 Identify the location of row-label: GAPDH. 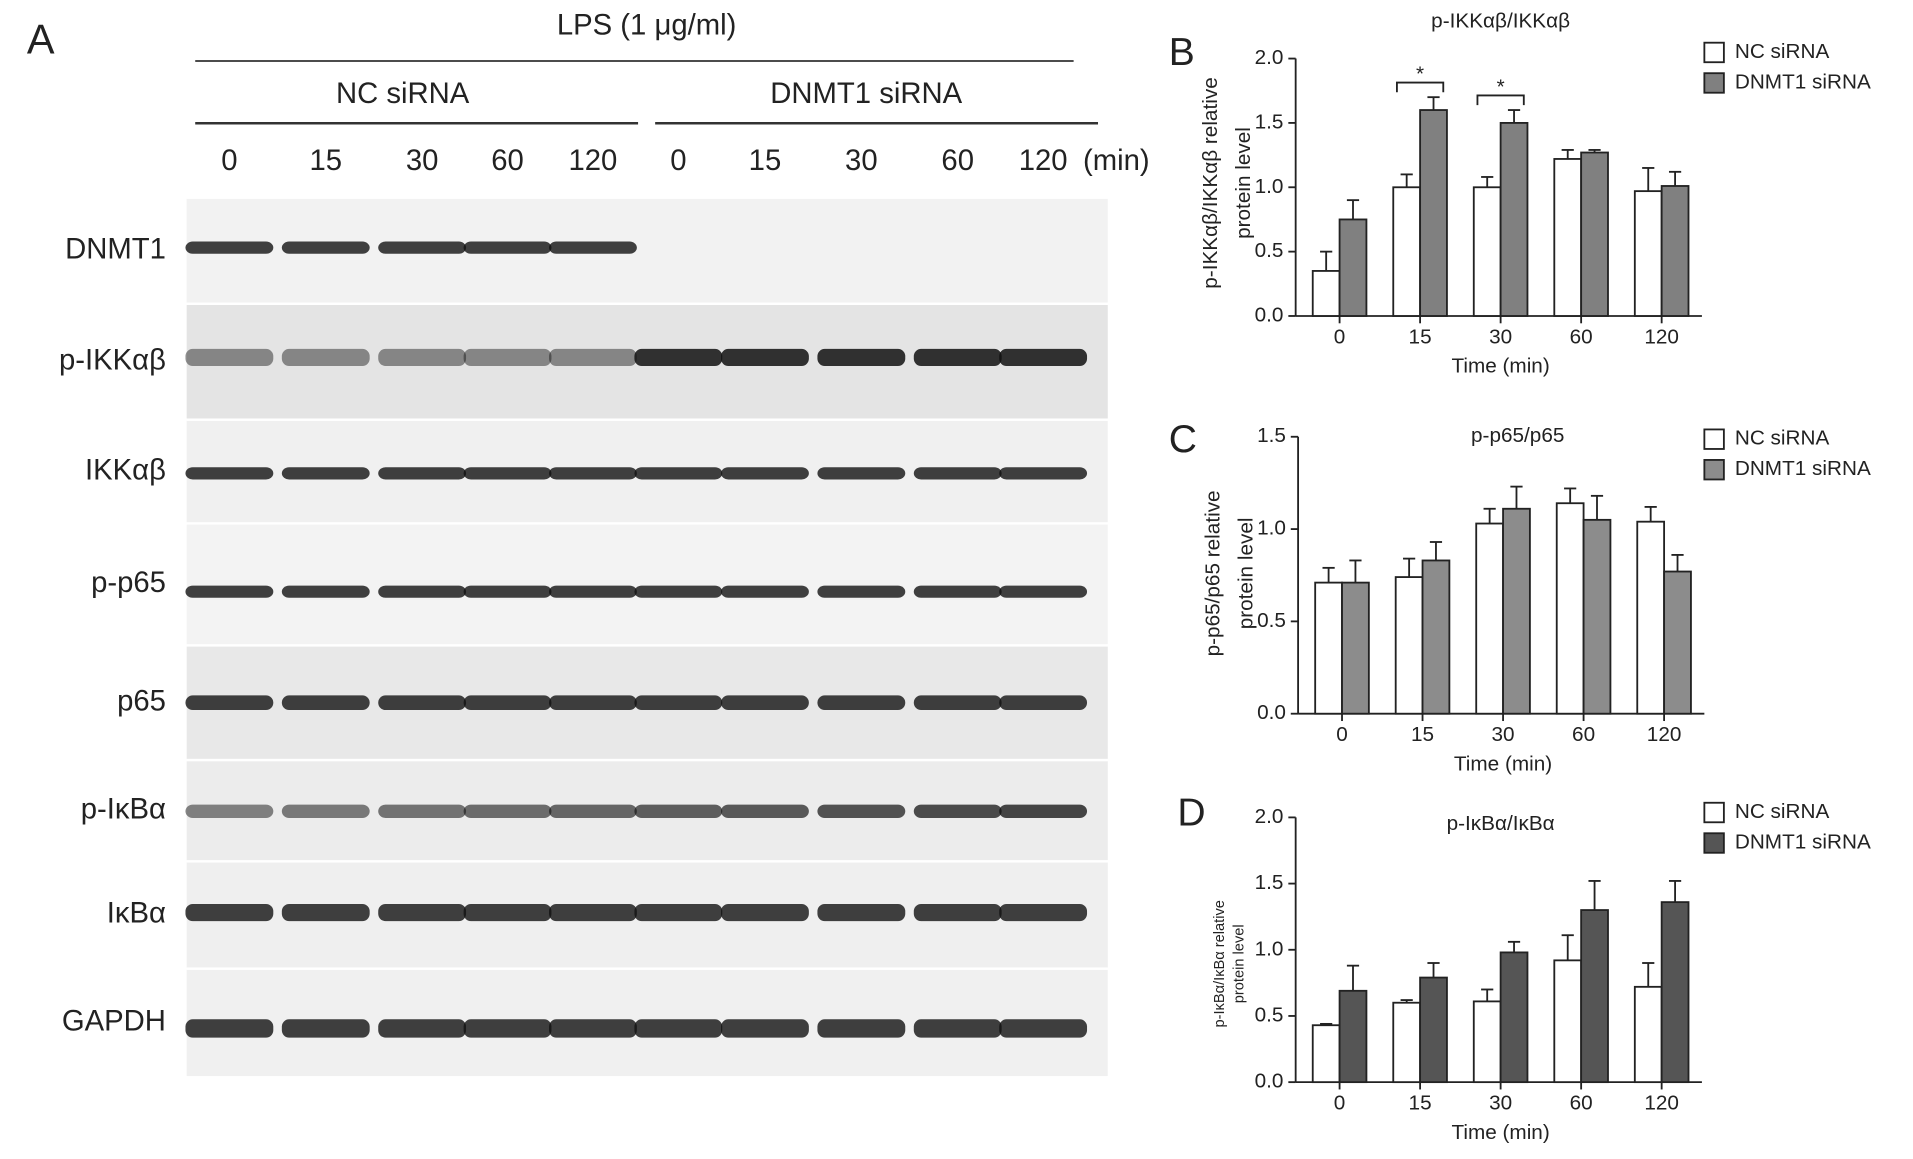
(114, 1021).